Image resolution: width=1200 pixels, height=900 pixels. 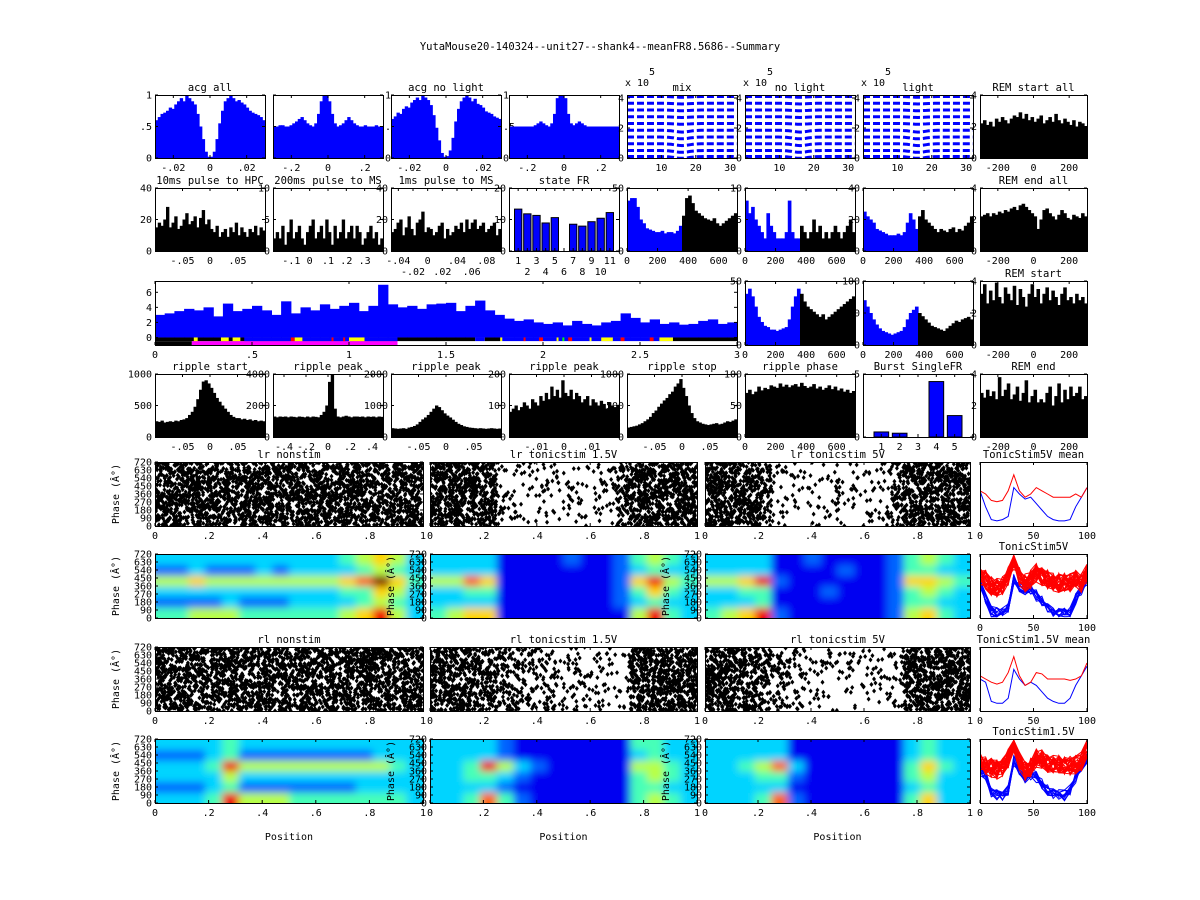 What do you see at coordinates (291, 261) in the screenshot?
I see `x-tick-label: -.1` at bounding box center [291, 261].